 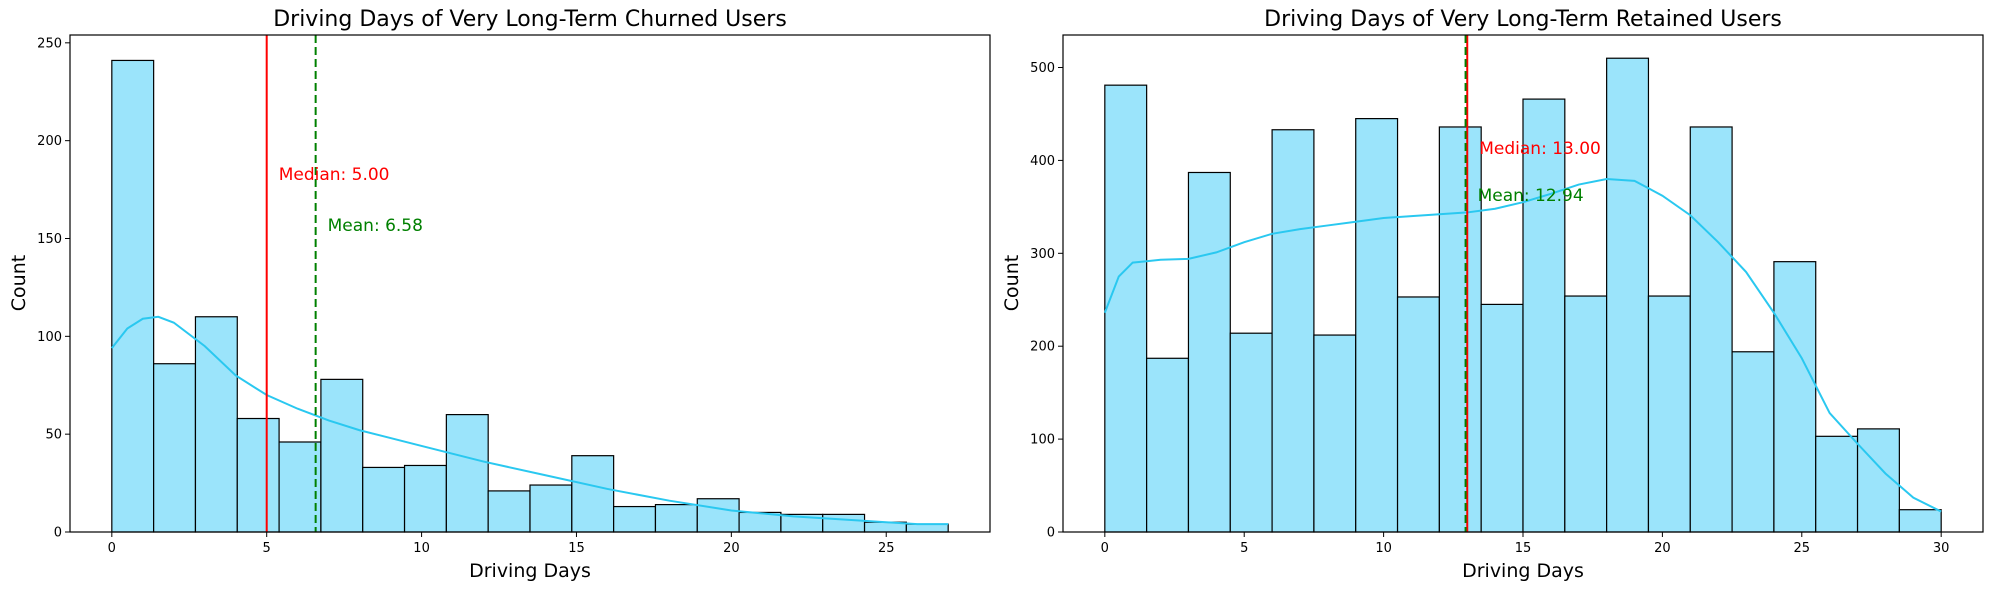 I want to click on mean-annotation: Mean: 12.94, so click(x=1531, y=196).